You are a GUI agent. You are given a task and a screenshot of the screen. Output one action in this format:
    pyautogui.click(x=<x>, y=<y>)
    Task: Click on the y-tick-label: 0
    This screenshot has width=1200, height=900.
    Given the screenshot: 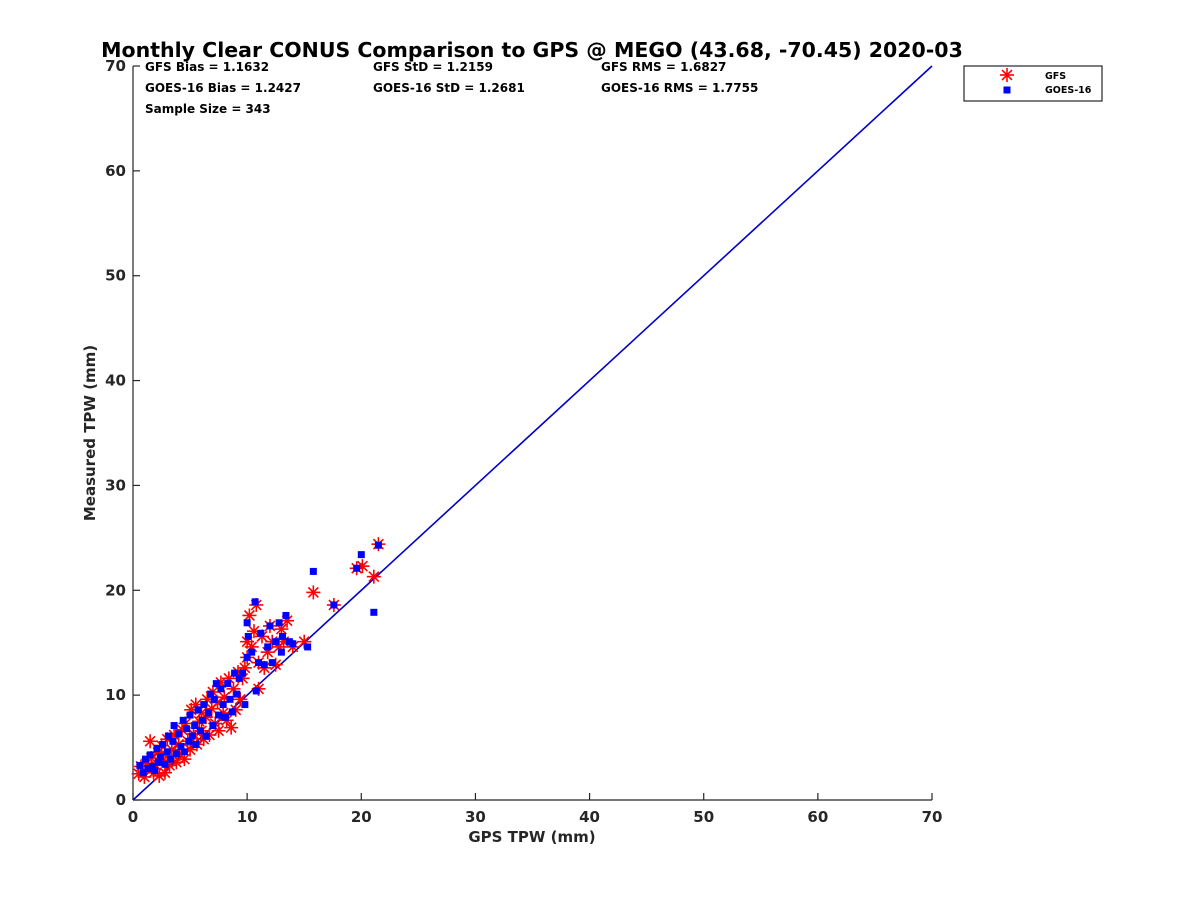 What is the action you would take?
    pyautogui.click(x=121, y=800)
    